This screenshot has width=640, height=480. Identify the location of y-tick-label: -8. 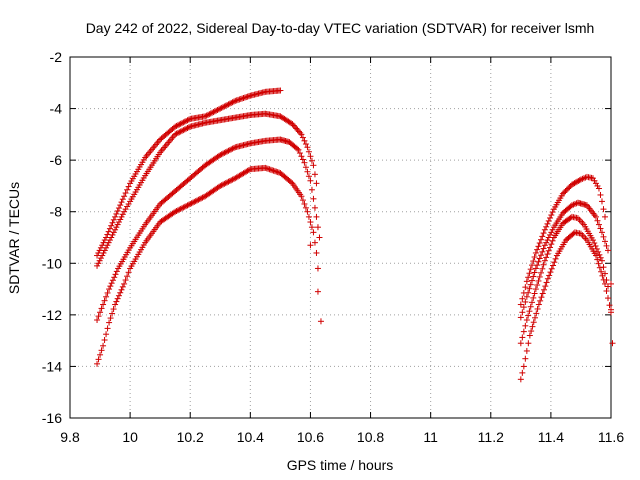
(56, 212).